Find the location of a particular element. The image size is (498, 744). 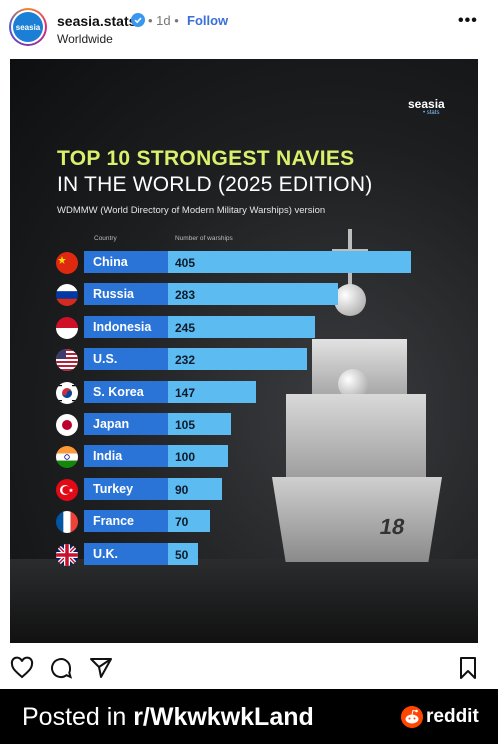

comment-icon is located at coordinates (61, 668).